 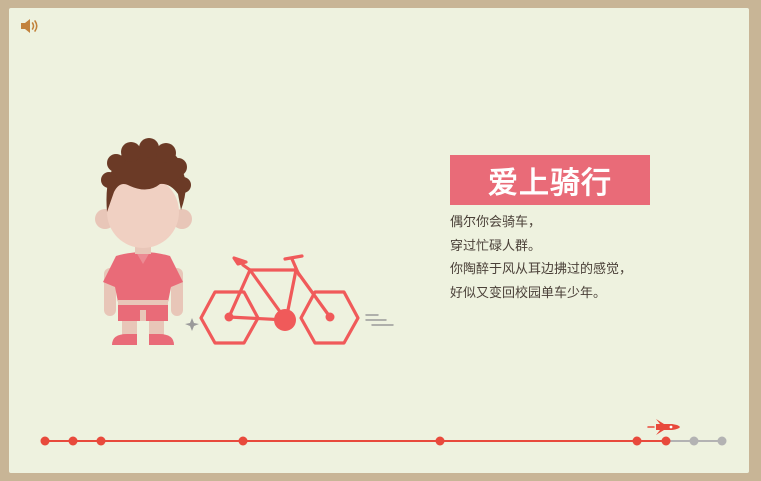 What do you see at coordinates (663, 427) in the screenshot?
I see `rocket-icon` at bounding box center [663, 427].